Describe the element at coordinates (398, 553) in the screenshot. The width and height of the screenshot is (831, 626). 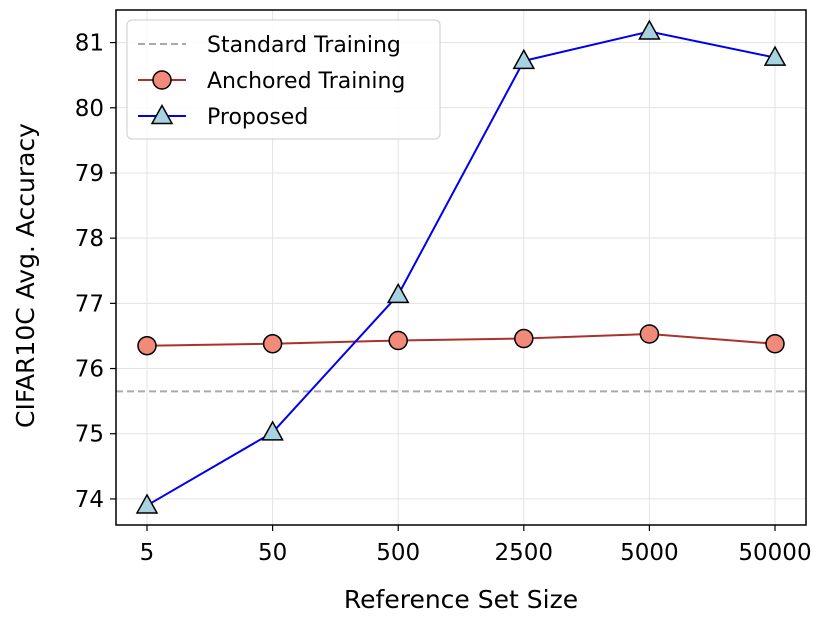
I see `x-tick-label: 500` at that location.